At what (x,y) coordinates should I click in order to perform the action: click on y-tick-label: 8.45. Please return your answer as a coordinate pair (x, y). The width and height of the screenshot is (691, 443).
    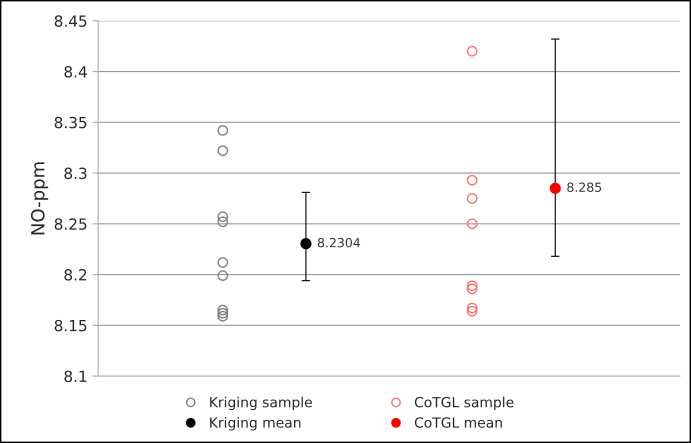
    Looking at the image, I should click on (70, 21).